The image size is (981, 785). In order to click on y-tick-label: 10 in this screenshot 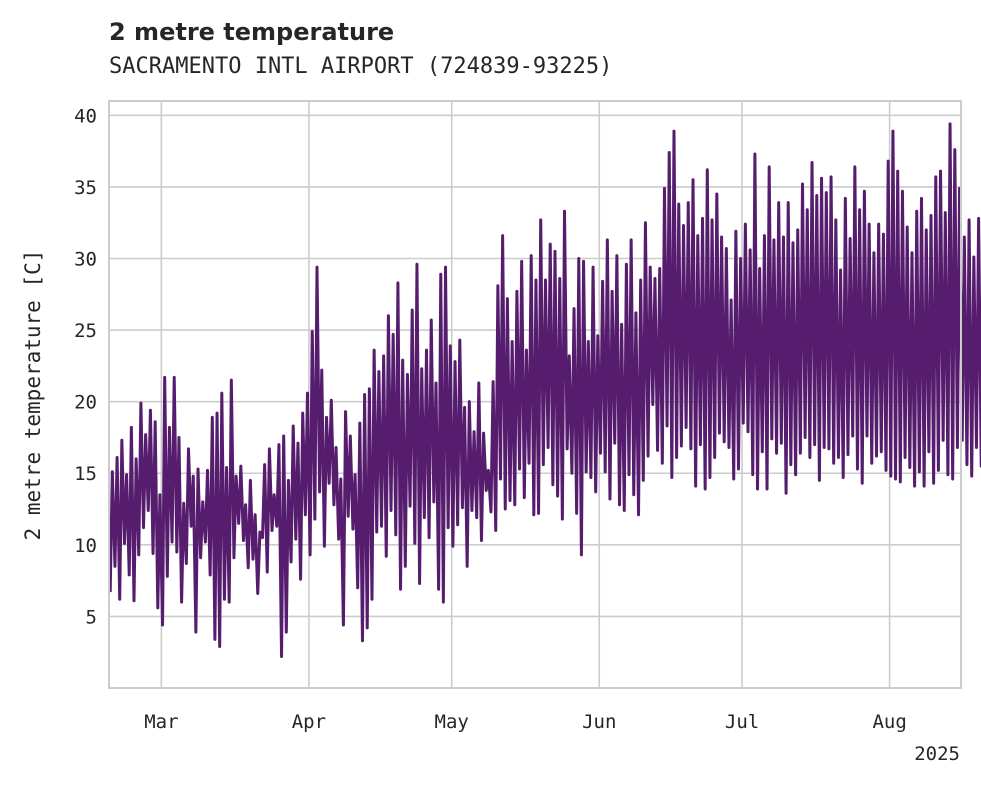, I will do `click(85, 546)`.